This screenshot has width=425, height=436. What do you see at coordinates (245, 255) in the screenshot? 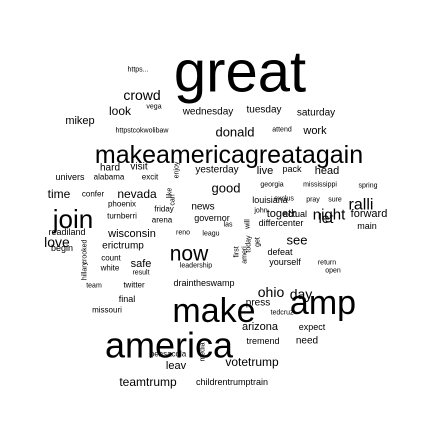
I see `cloud-word: ameri` at bounding box center [245, 255].